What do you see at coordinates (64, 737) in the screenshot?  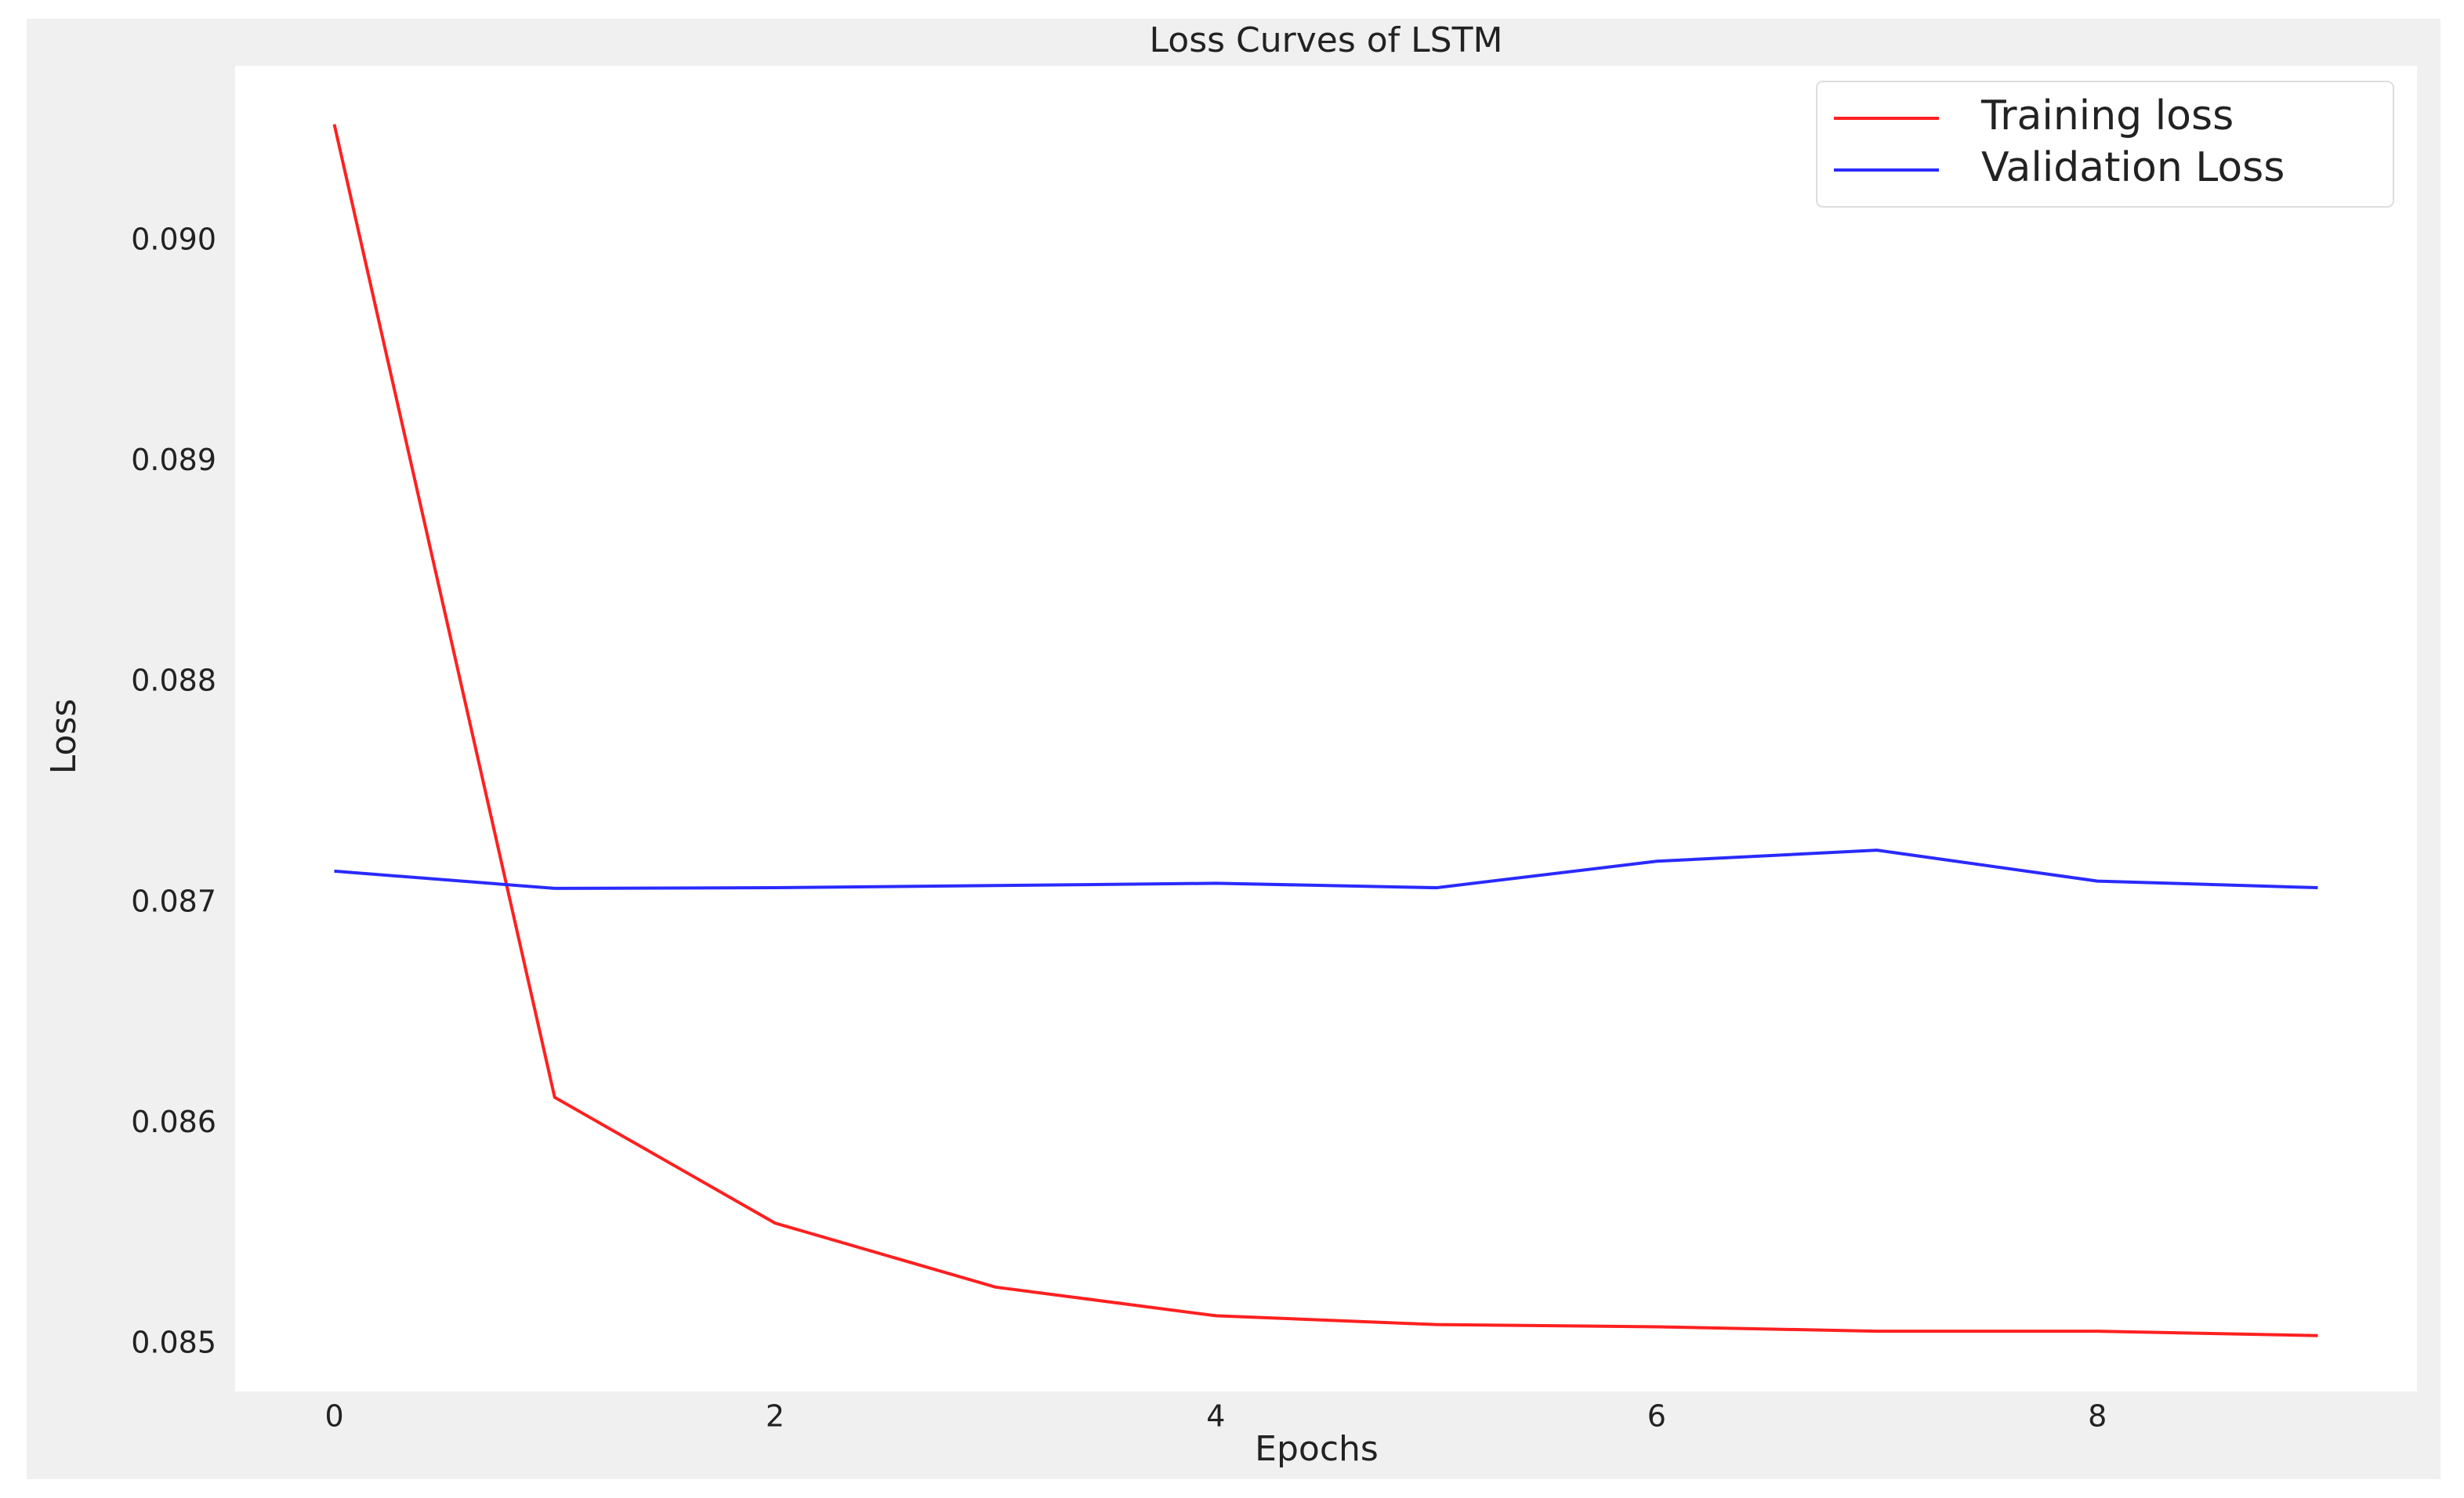 I see `y-axis-label: Loss` at bounding box center [64, 737].